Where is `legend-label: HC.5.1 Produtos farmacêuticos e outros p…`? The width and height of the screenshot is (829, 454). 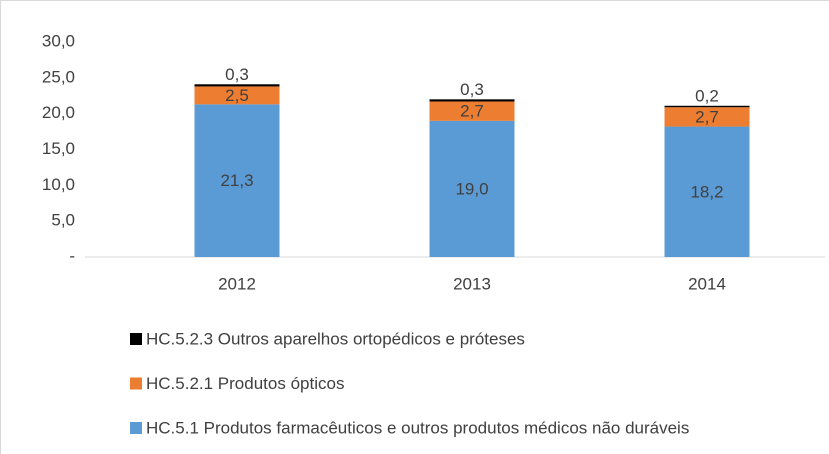
legend-label: HC.5.1 Produtos farmacêuticos e outros p… is located at coordinates (417, 427).